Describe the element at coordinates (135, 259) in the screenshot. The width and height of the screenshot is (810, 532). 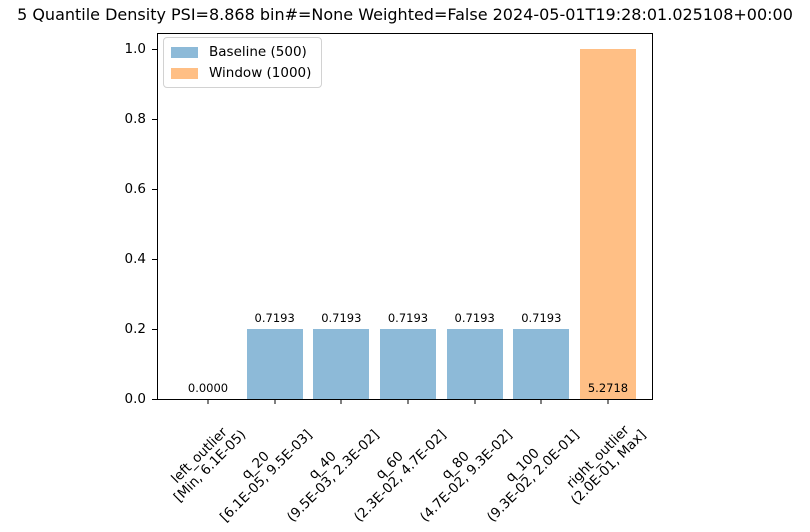
I see `y-tick-label: 0.4` at that location.